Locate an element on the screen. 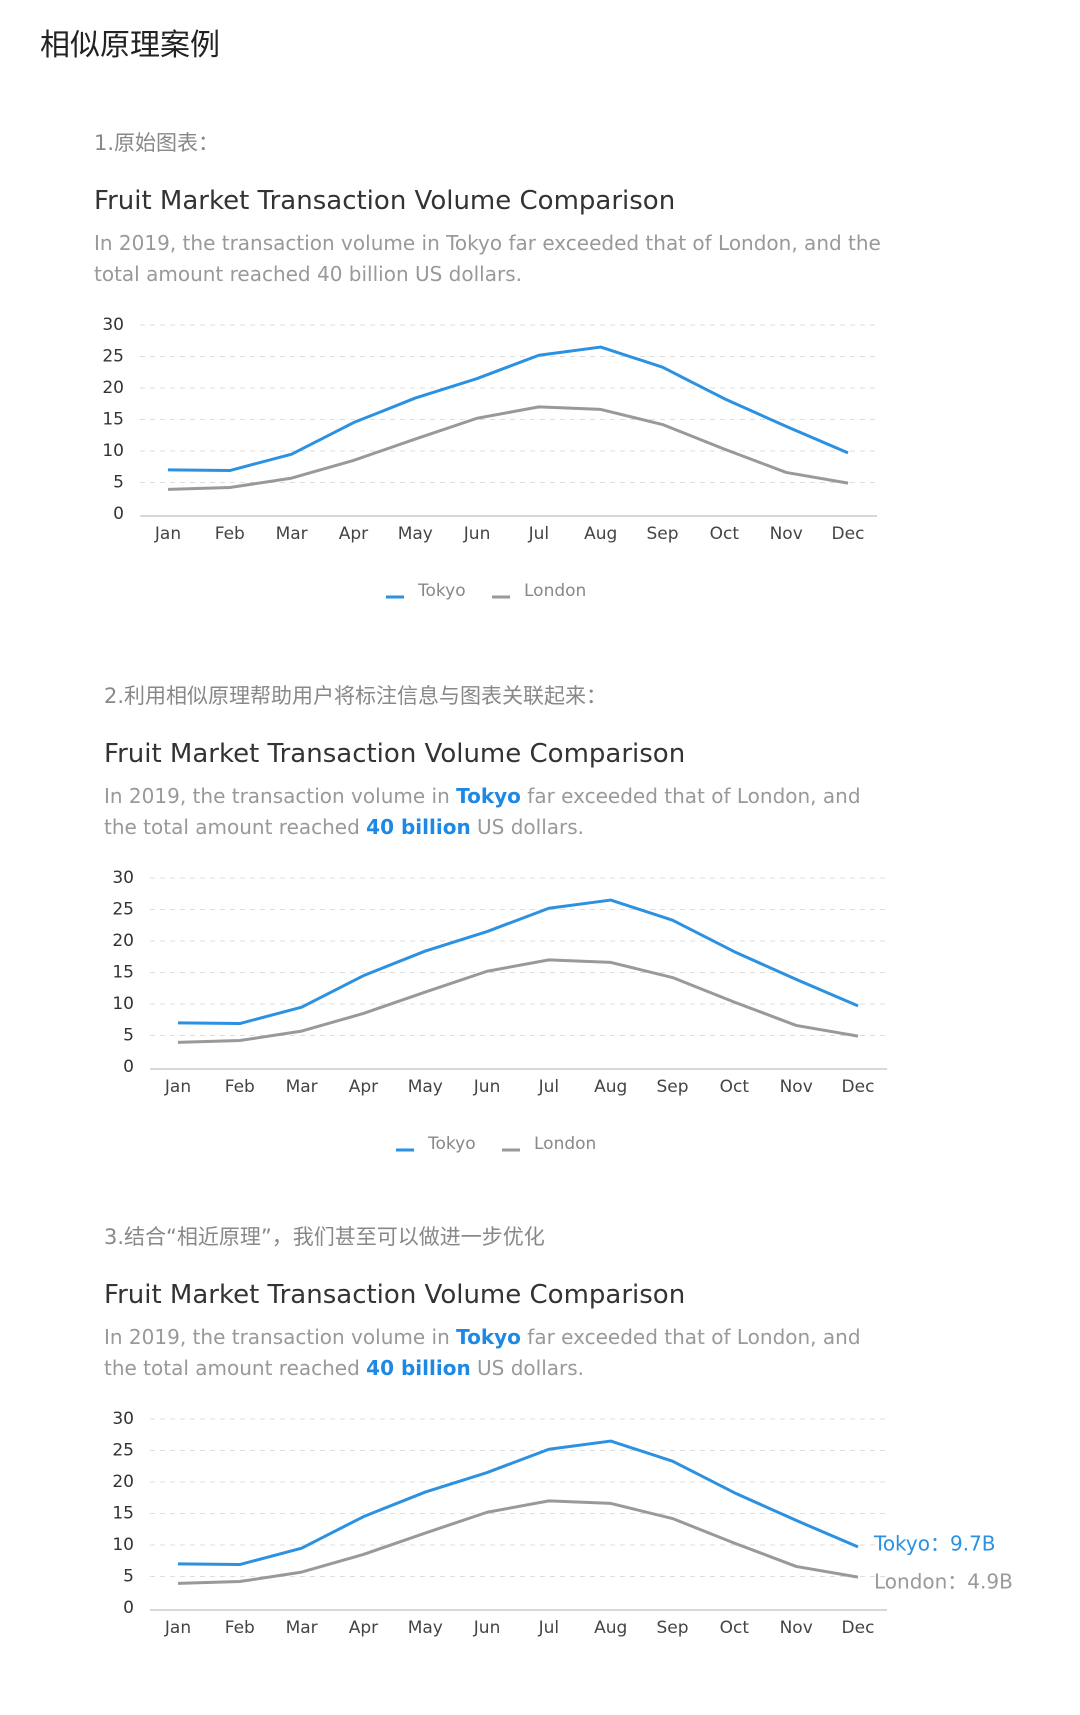 The image size is (1080, 1715). page-title: 相似原理案例 is located at coordinates (130, 45).